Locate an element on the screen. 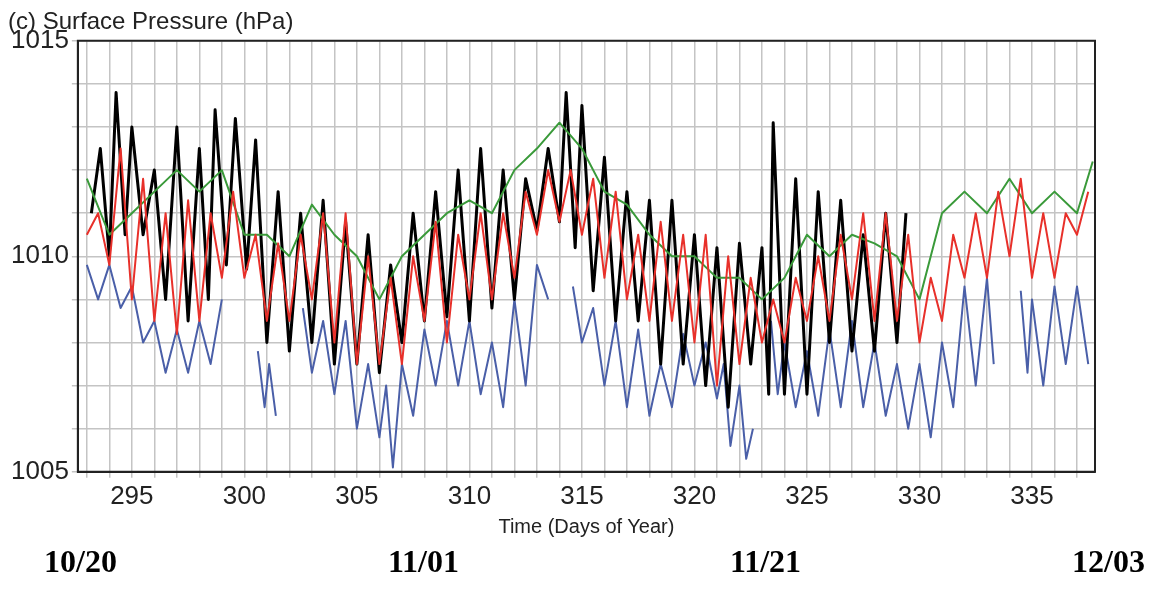  x-tick-label: 315 is located at coordinates (582, 494).